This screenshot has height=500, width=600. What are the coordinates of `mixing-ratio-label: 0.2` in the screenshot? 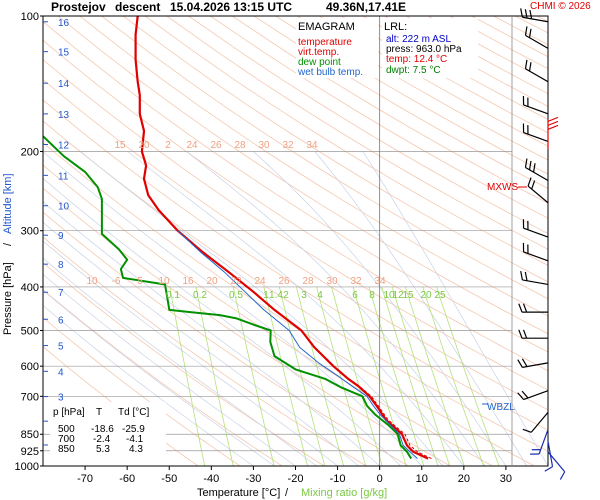 It's located at (200, 295).